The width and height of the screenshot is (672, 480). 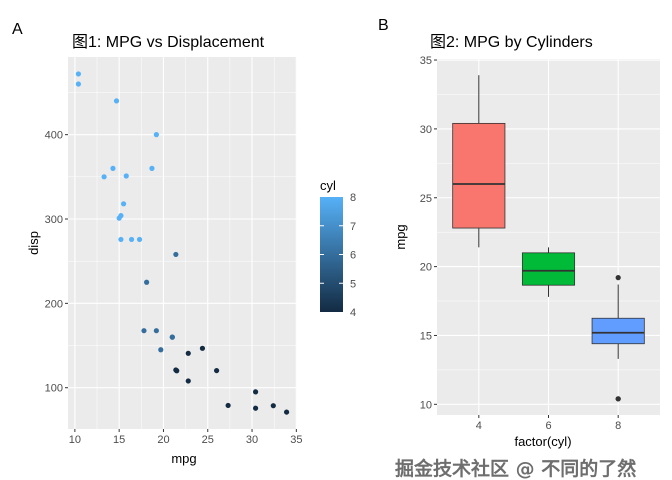 I want to click on legend-label: 5, so click(x=353, y=284).